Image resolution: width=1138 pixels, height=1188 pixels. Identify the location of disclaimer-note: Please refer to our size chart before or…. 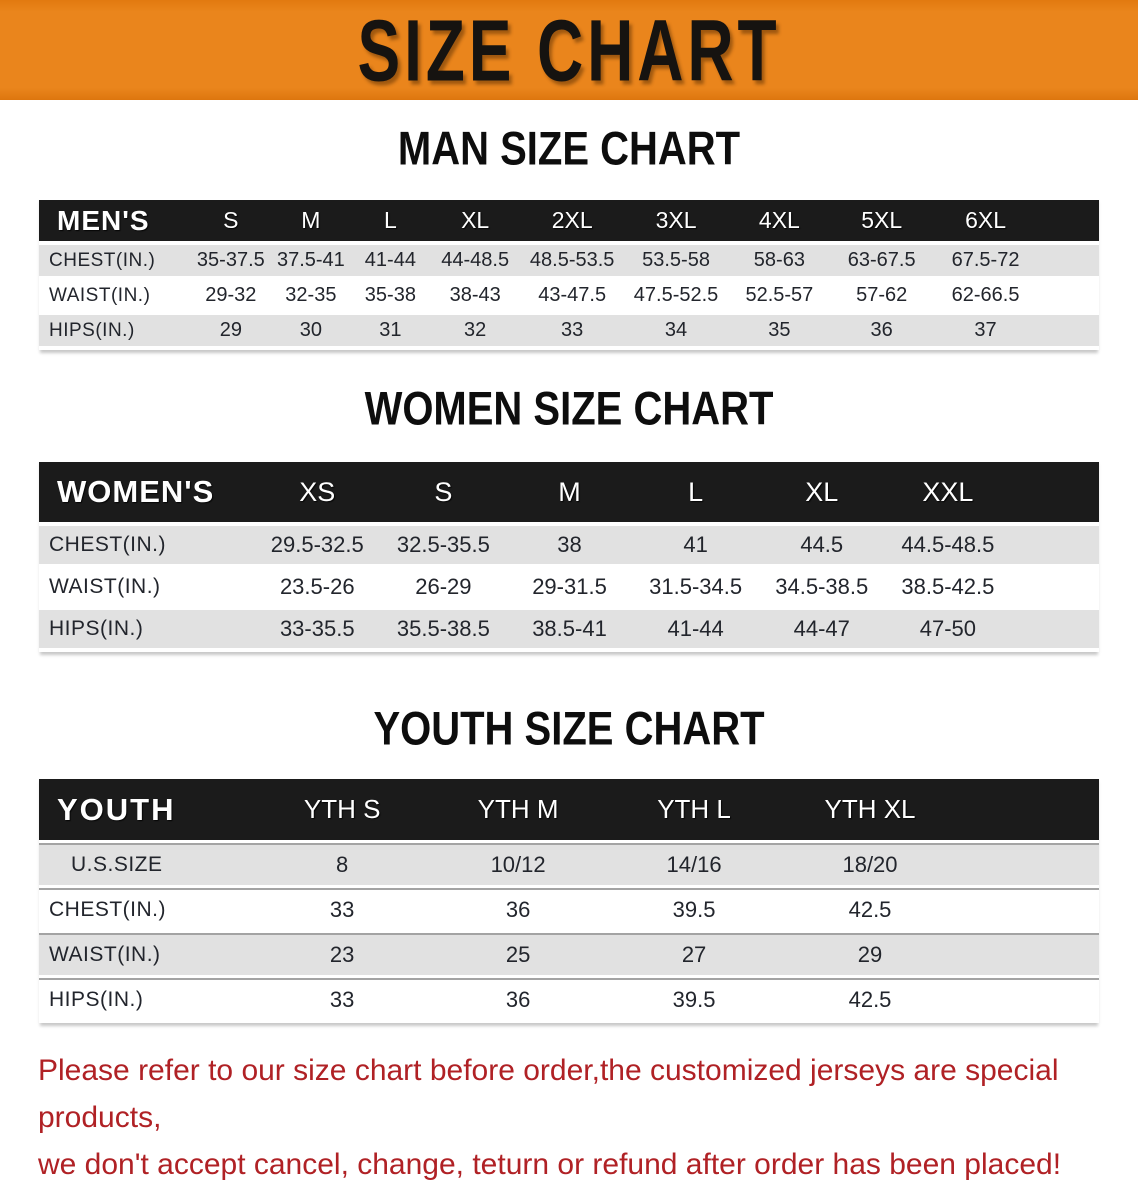
(573, 1117).